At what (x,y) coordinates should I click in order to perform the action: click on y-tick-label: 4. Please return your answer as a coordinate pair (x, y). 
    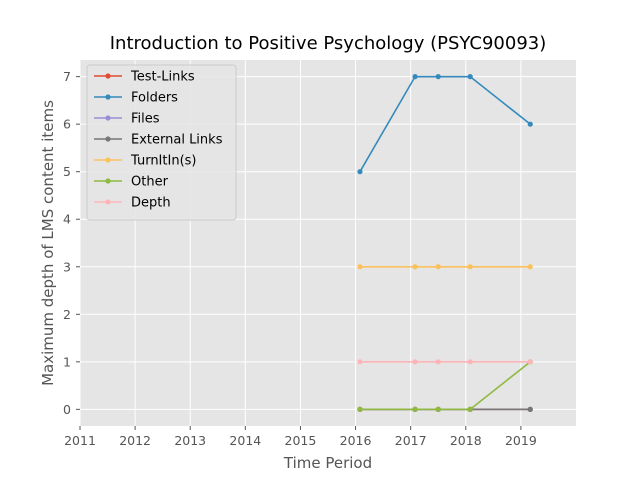
    Looking at the image, I should click on (67, 219).